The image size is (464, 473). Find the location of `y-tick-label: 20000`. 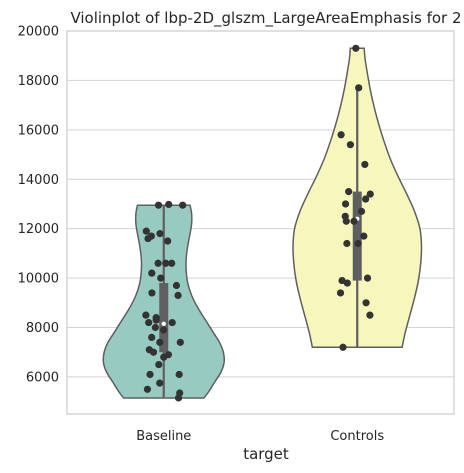

y-tick-label: 20000 is located at coordinates (38, 32).